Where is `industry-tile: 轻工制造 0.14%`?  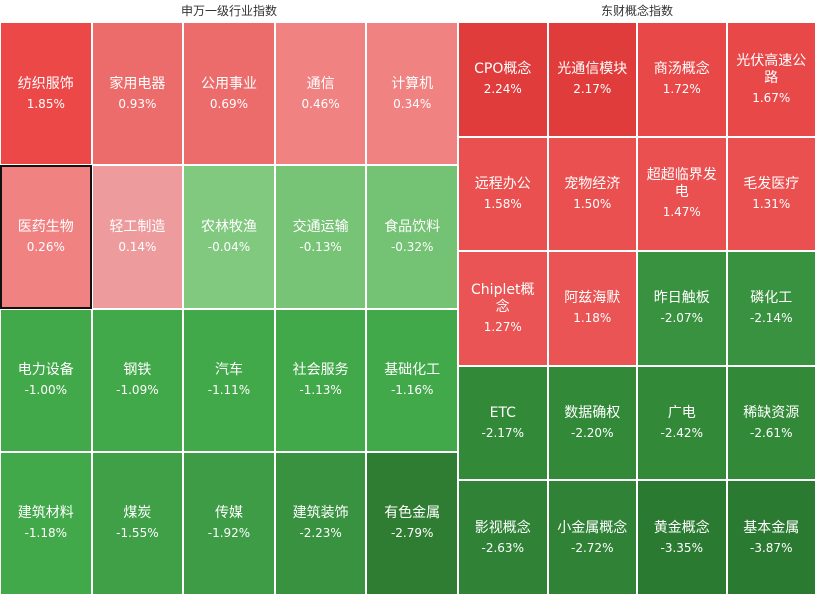 industry-tile: 轻工制造 0.14% is located at coordinates (137, 237).